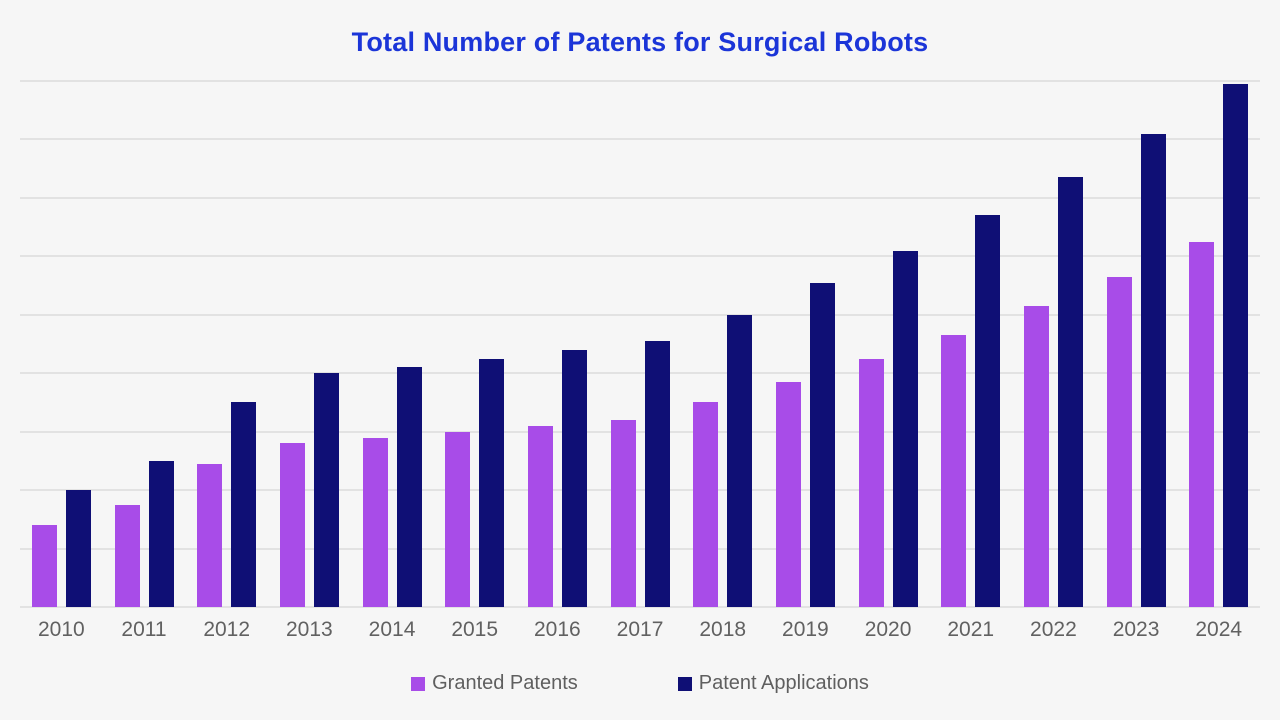 The image size is (1280, 720). What do you see at coordinates (127, 555) in the screenshot?
I see `bar-granted-patents-2011` at bounding box center [127, 555].